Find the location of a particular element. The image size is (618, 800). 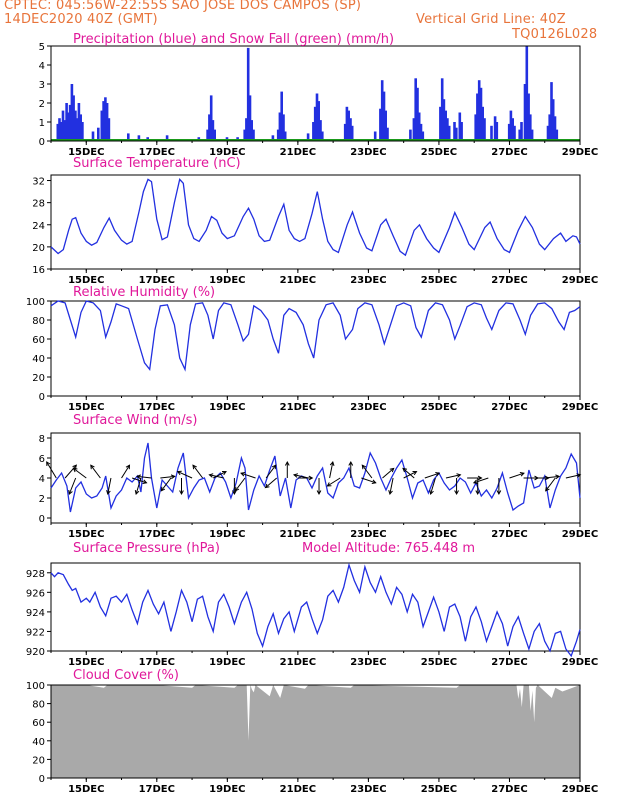

panel-title-temperature: Surface Temperature (nC) is located at coordinates (157, 163).